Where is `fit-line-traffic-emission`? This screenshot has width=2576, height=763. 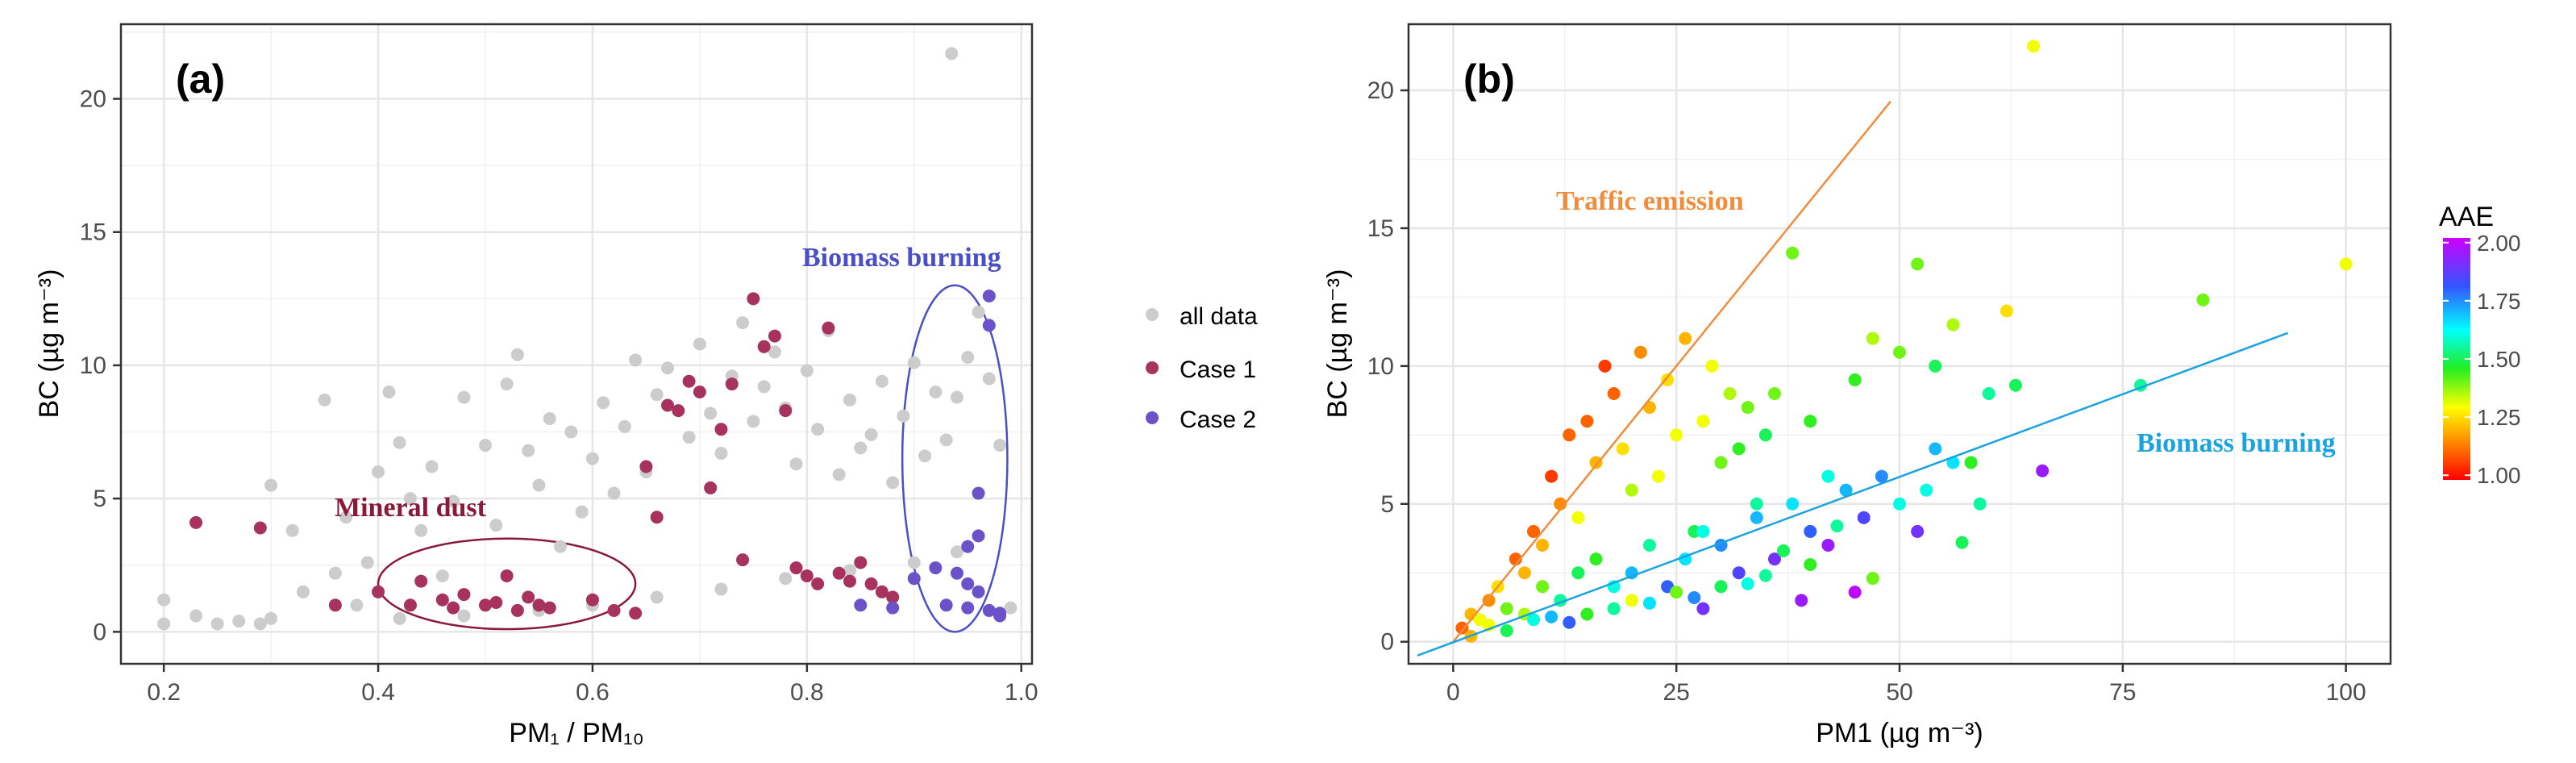 fit-line-traffic-emission is located at coordinates (1671, 371).